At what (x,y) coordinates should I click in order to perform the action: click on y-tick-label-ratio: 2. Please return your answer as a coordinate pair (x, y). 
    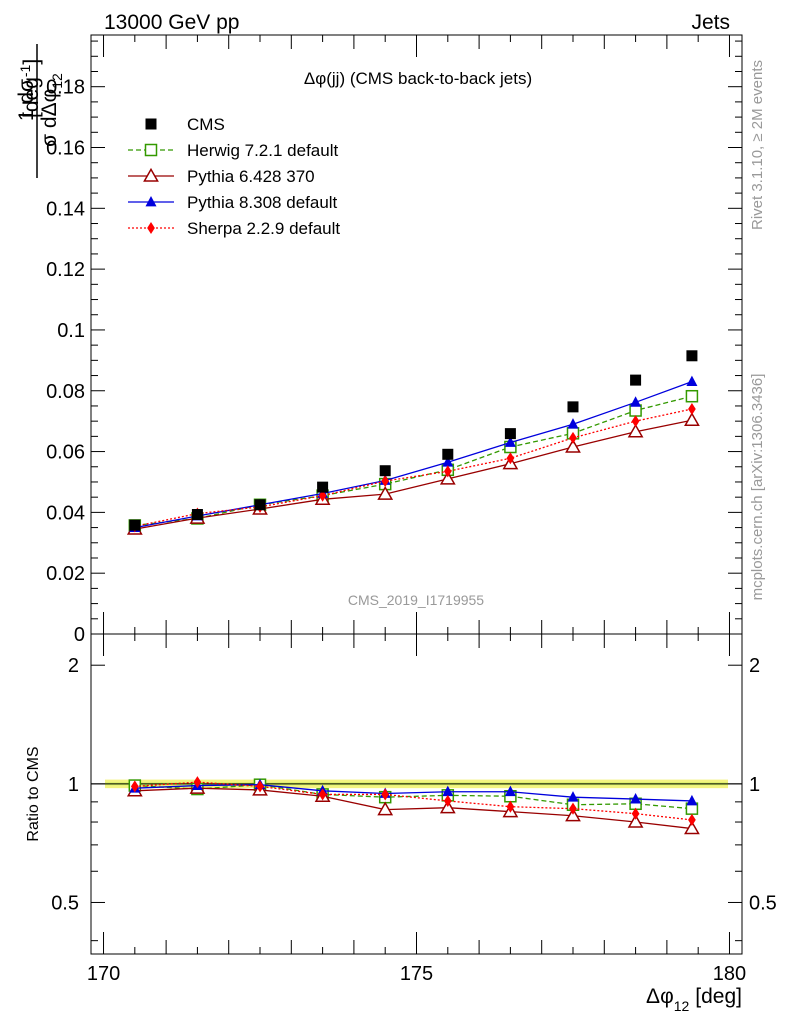
    Looking at the image, I should click on (73, 666).